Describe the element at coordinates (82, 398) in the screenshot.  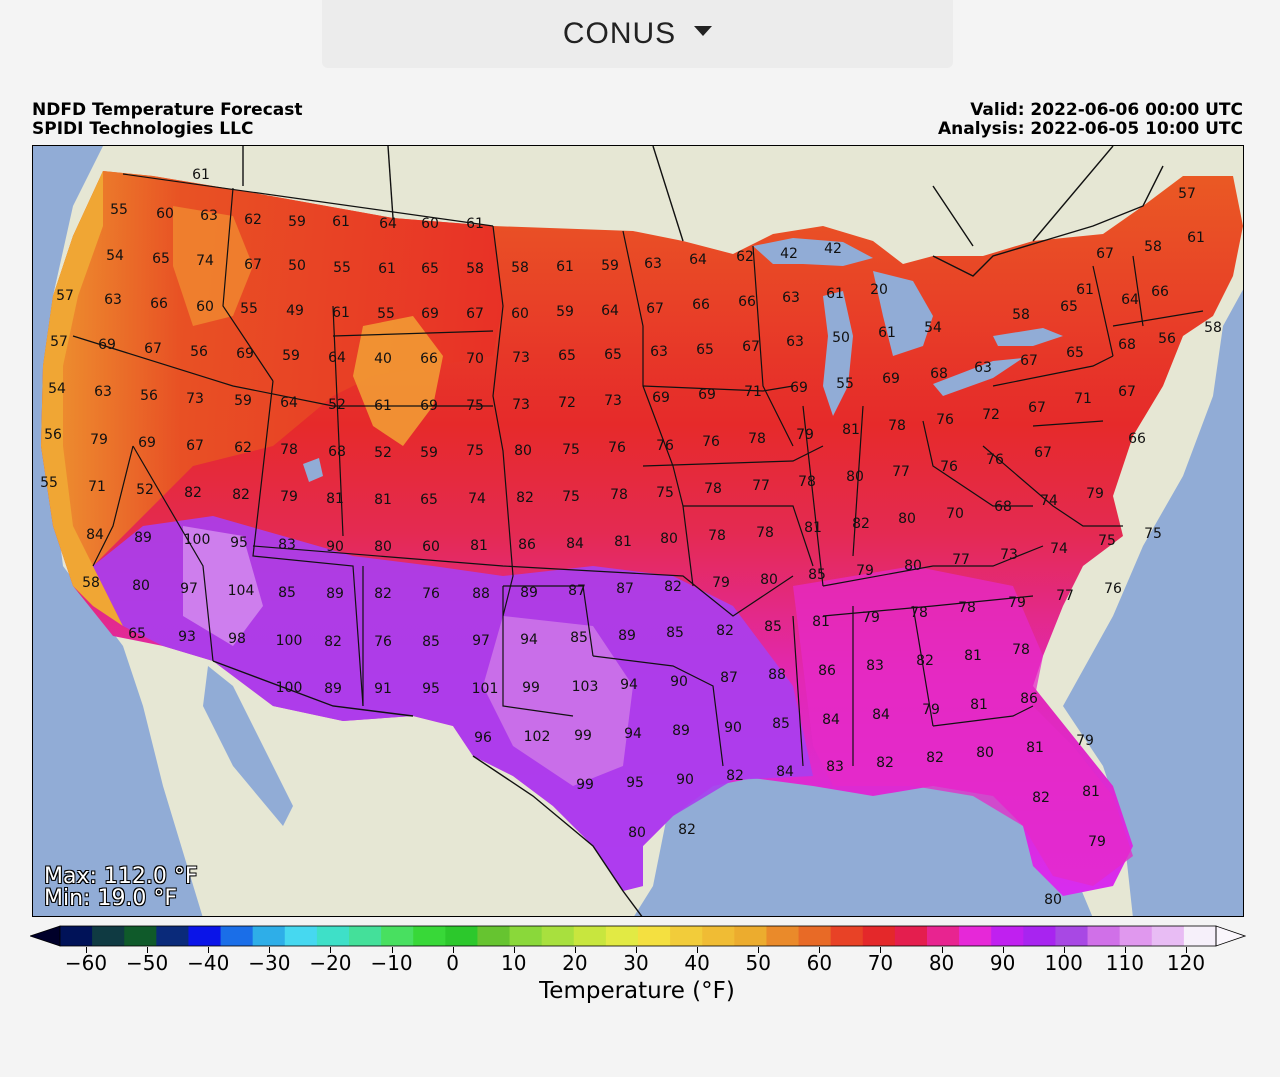
I see `coastal-band` at that location.